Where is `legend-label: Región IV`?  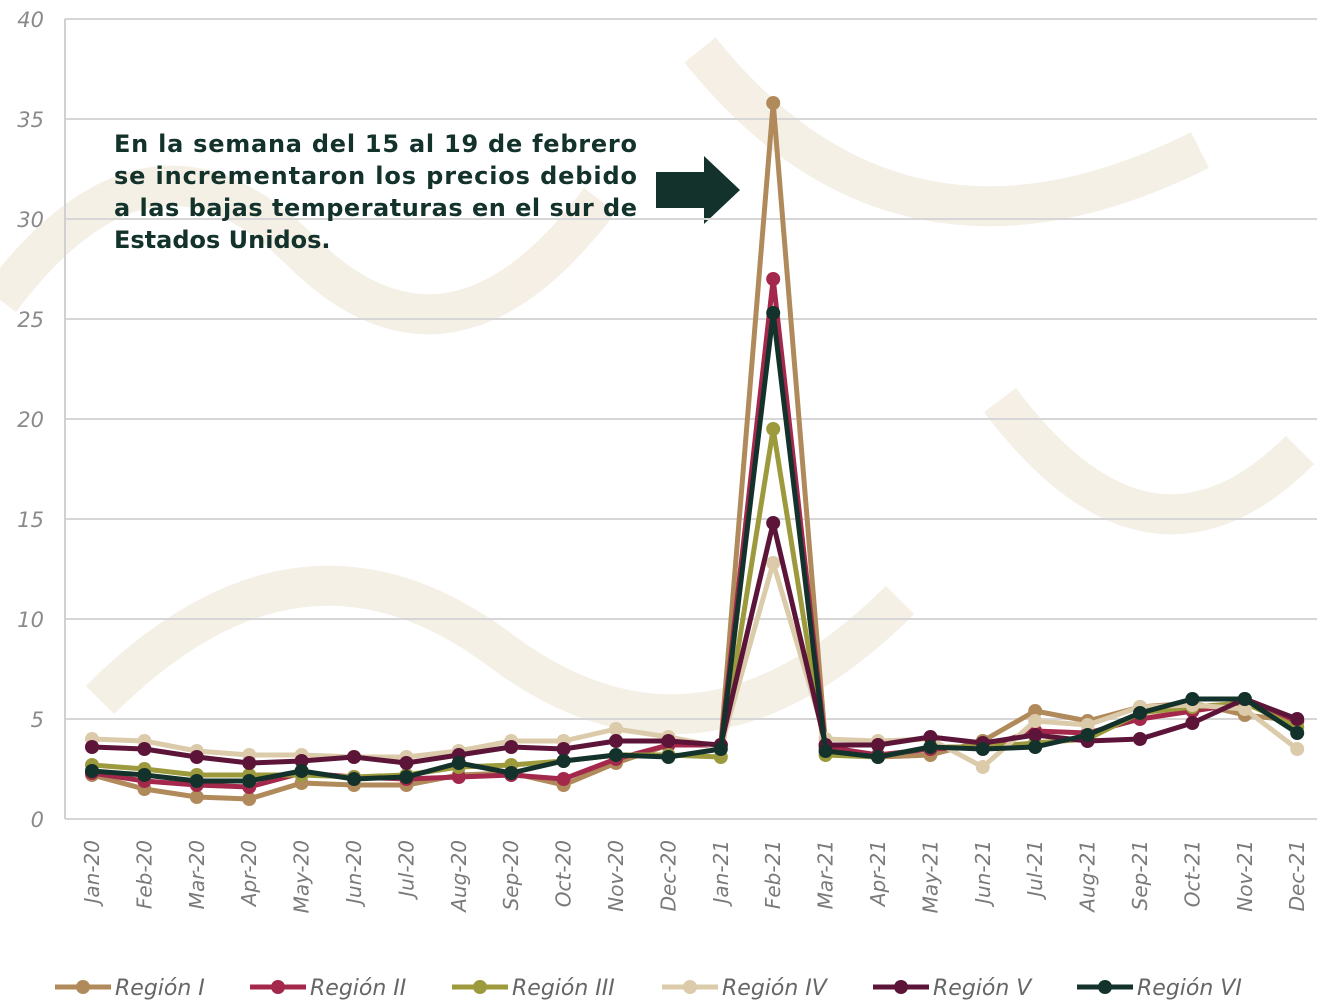 legend-label: Región IV is located at coordinates (775, 988).